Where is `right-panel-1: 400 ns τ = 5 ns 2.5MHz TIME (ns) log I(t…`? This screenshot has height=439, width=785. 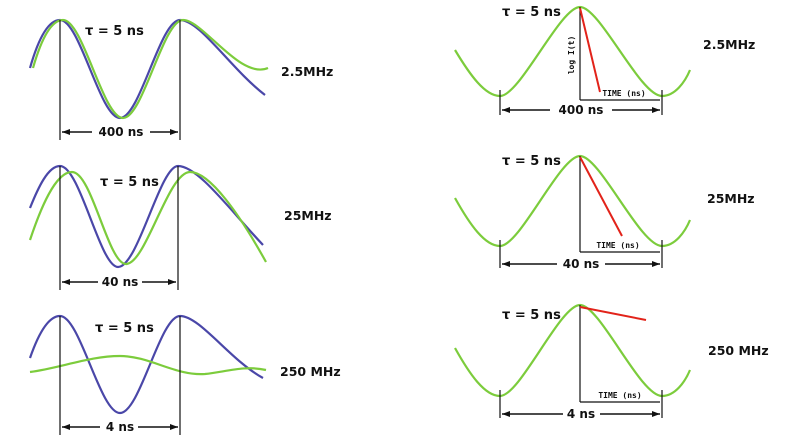
right-panel-1: 400 ns τ = 5 ns 2.5MHz TIME (ns) log I(t… is located at coordinates (604, 61).